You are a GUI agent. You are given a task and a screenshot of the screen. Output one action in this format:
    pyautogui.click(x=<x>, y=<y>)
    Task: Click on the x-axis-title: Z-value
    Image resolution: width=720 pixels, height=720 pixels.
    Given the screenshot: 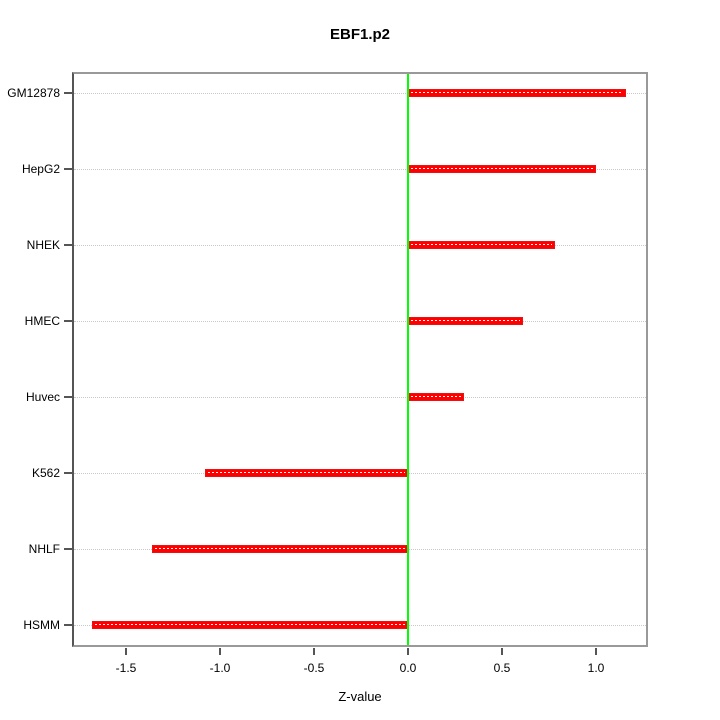 What is the action you would take?
    pyautogui.click(x=360, y=696)
    